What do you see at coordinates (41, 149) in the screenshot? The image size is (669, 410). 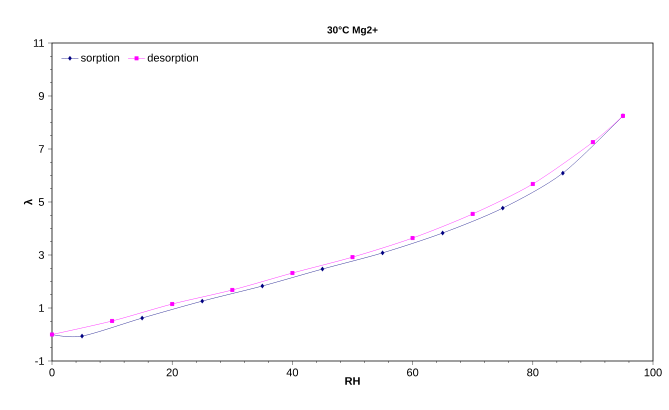 I see `y-tick-label: 7` at bounding box center [41, 149].